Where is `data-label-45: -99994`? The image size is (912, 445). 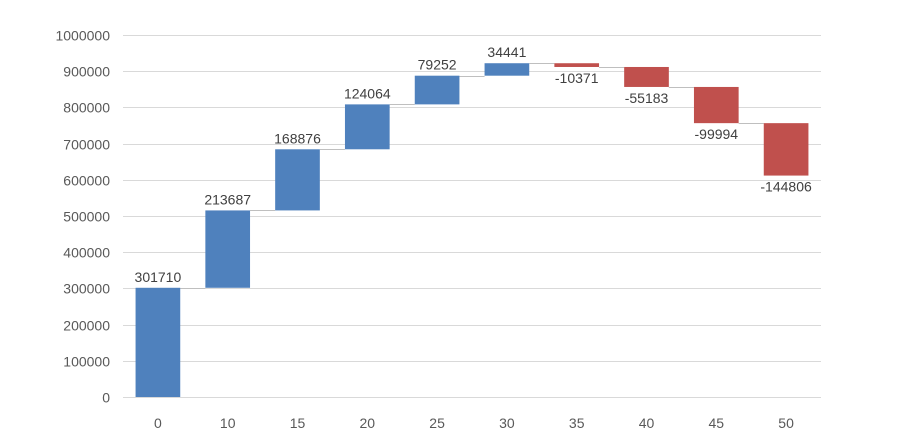 data-label-45: -99994 is located at coordinates (717, 134).